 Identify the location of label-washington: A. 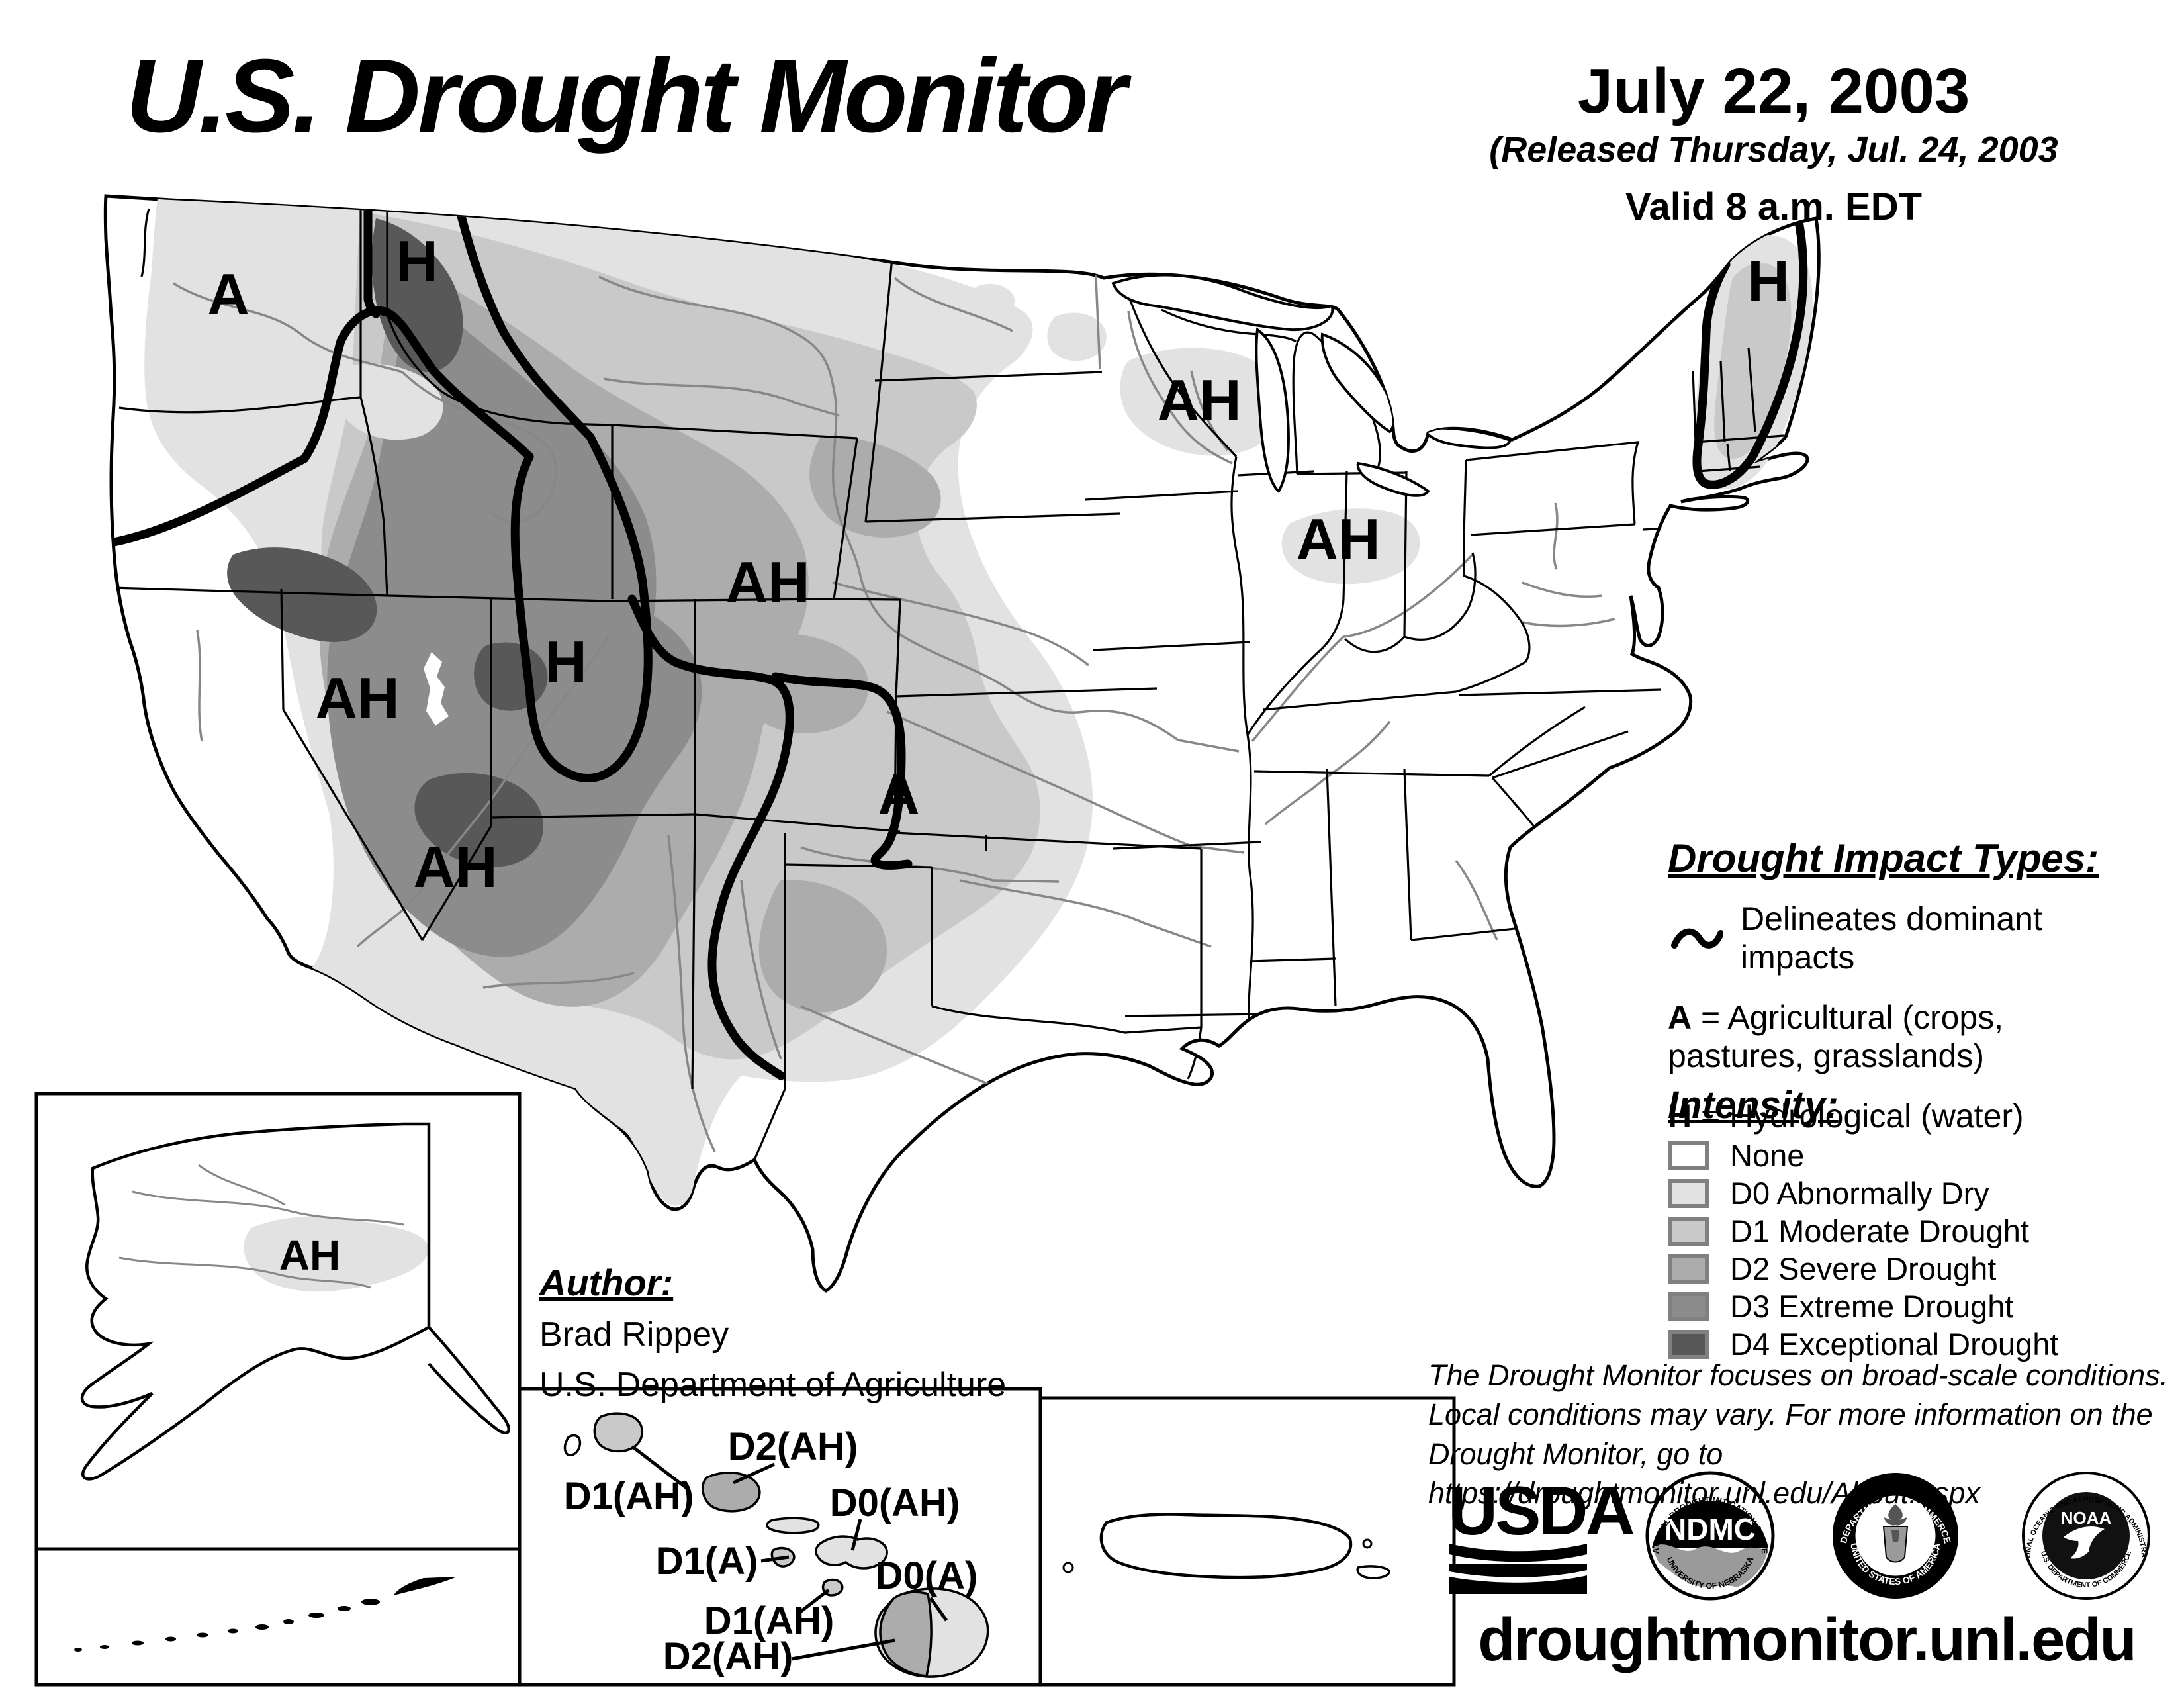
(229, 294).